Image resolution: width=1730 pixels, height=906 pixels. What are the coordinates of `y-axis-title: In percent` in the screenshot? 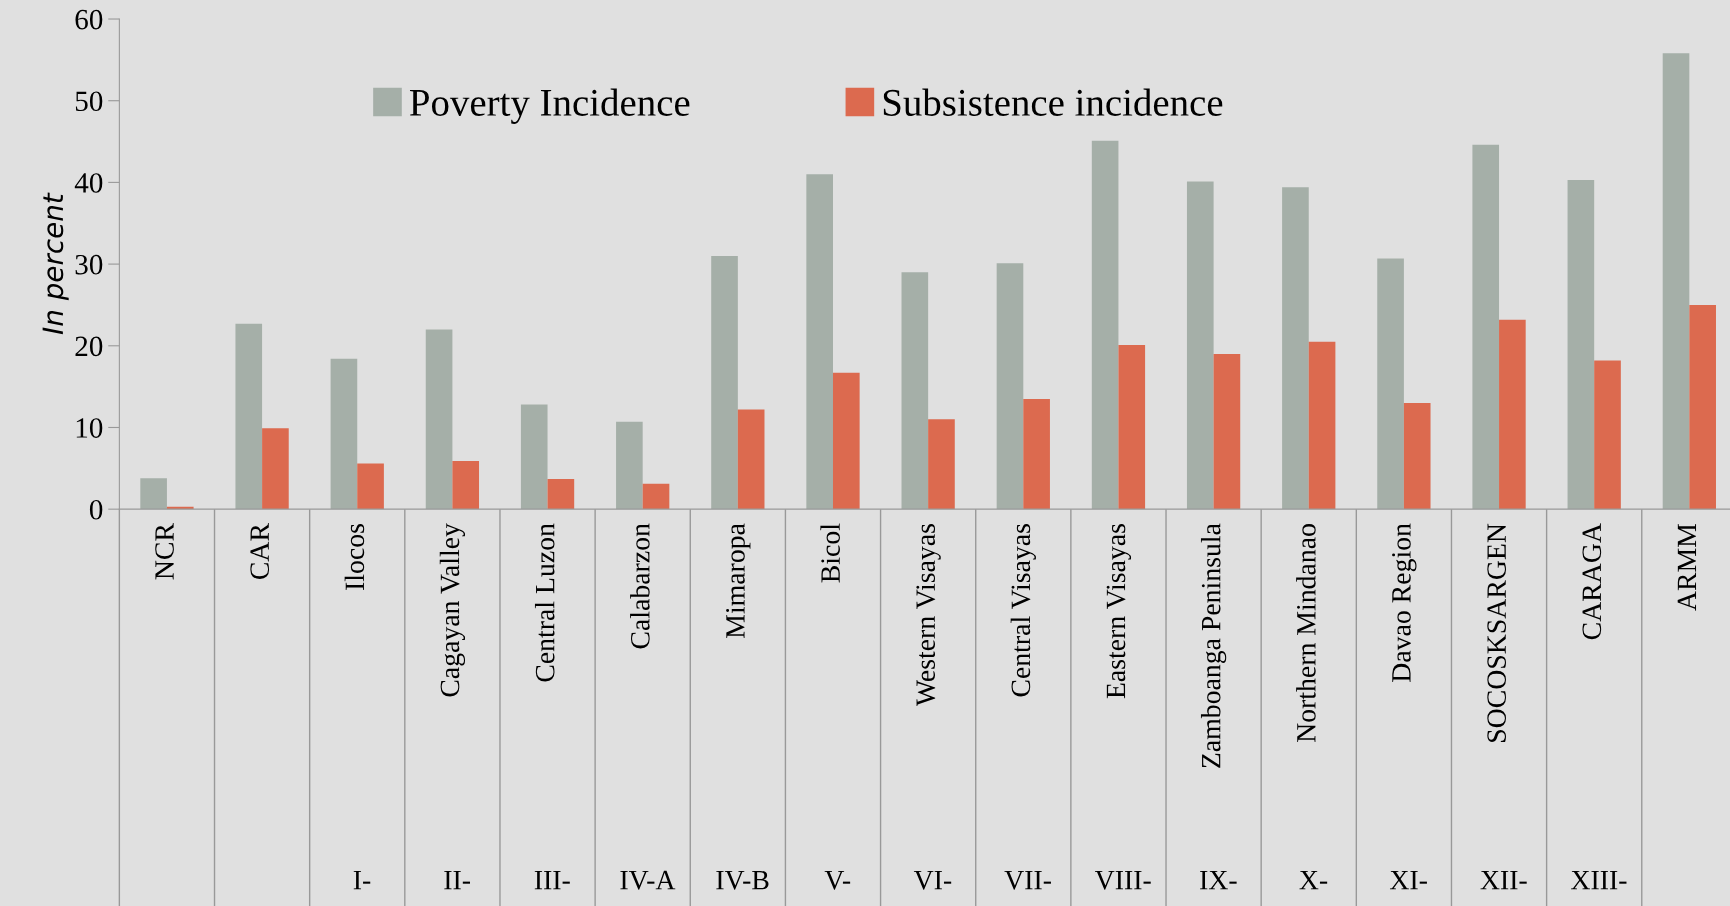 It's located at (55, 263).